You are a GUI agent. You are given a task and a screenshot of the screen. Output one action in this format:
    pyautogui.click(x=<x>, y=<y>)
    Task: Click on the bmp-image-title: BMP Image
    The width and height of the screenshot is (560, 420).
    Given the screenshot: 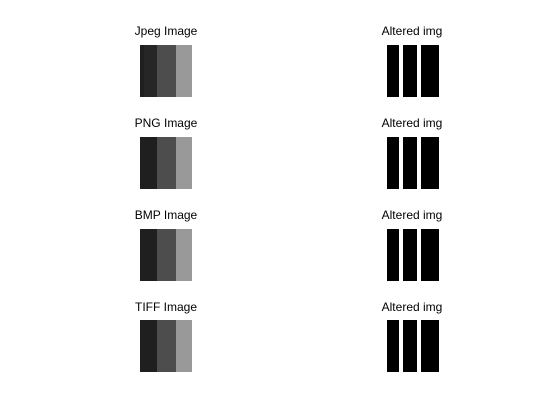 What is the action you would take?
    pyautogui.click(x=166, y=215)
    